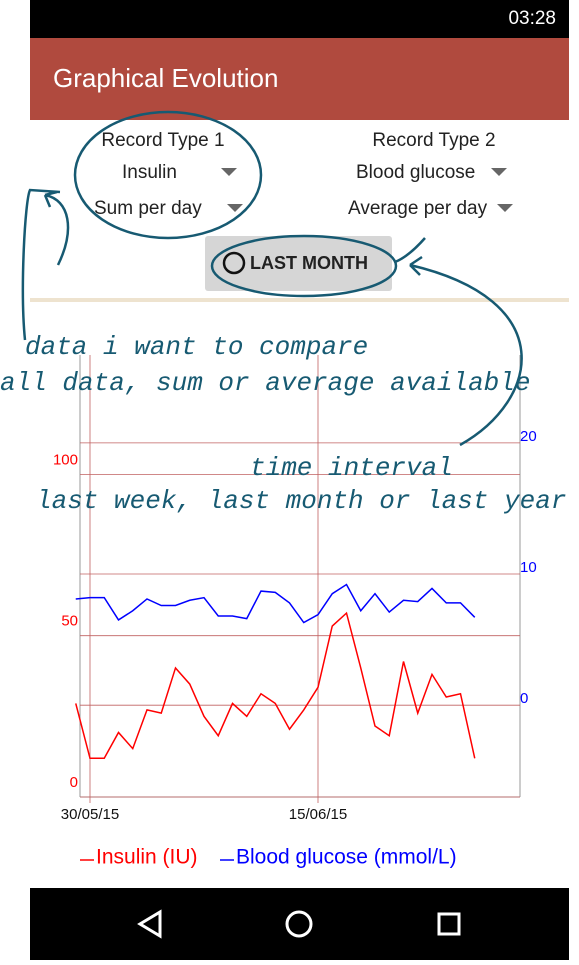 Image resolution: width=579 pixels, height=965 pixels. What do you see at coordinates (532, 18) in the screenshot?
I see `status-time: 03:28` at bounding box center [532, 18].